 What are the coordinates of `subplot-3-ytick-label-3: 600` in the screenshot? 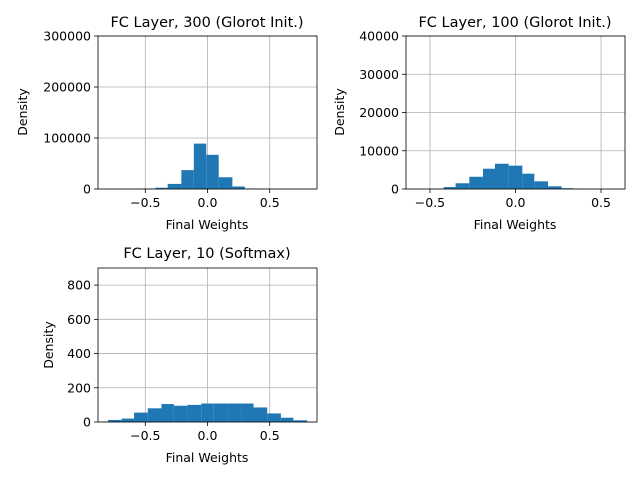 It's located at (79, 319).